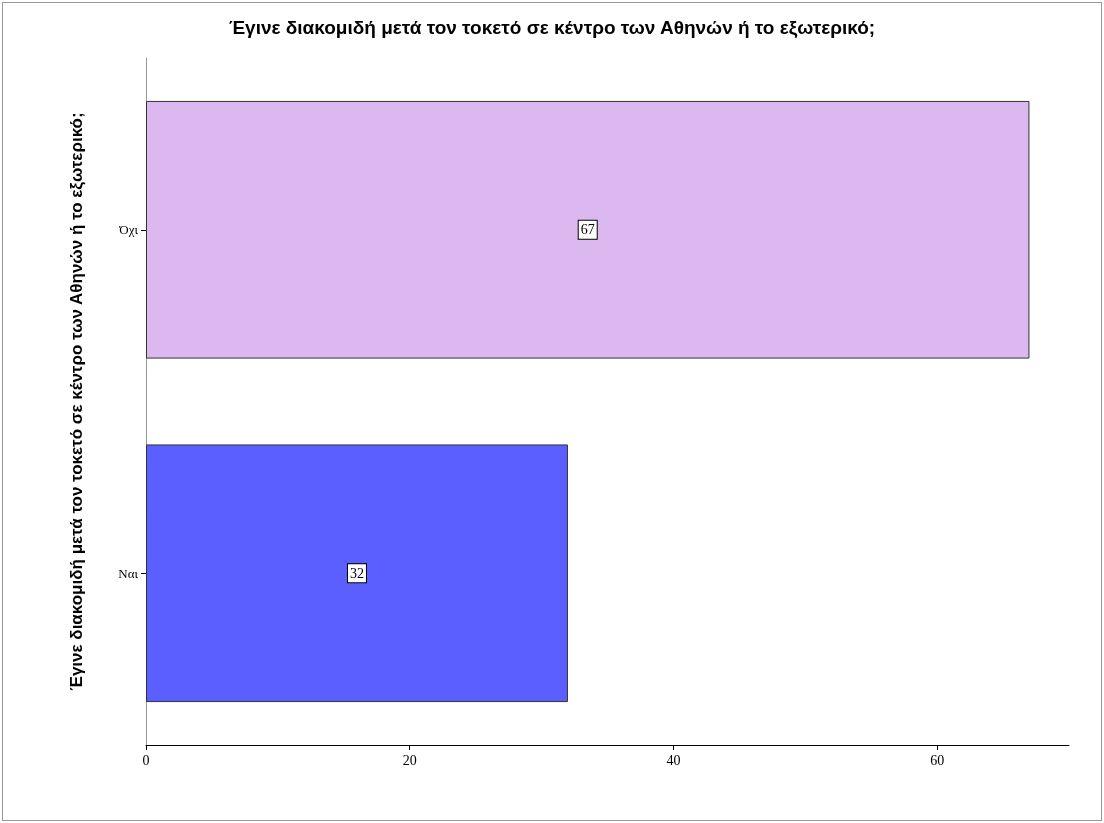 The image size is (1104, 823). I want to click on y-axis-title: Έγινε διακομιδή μετά τον τοκετό σε κέντρο των Αθηνών ή το εξωτερικό;, so click(76, 401).